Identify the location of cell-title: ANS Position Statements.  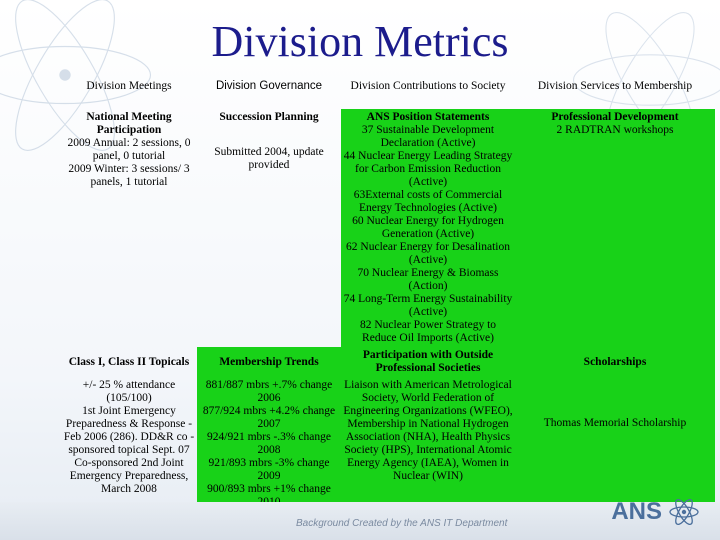
(428, 117).